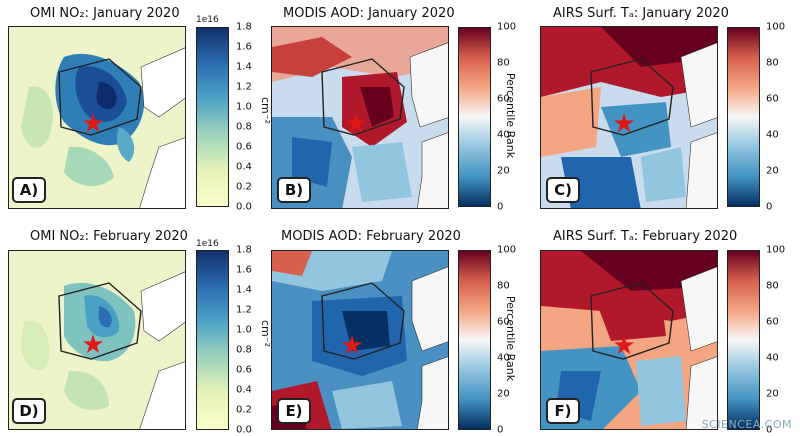  What do you see at coordinates (109, 236) in the screenshot?
I see `panel-d-title: OMI NO₂: February 2020` at bounding box center [109, 236].